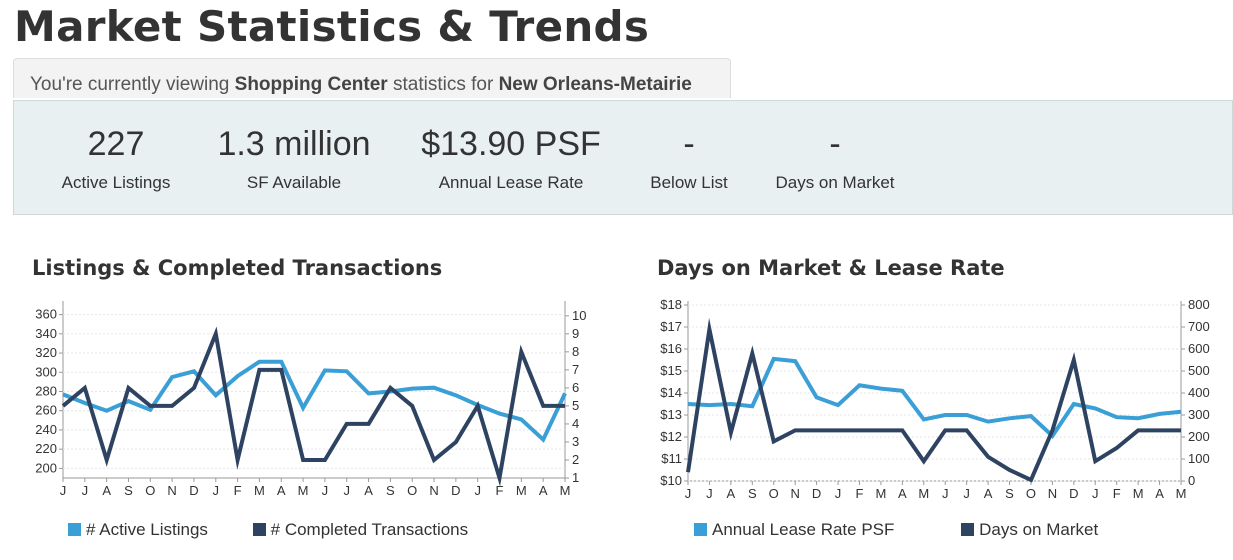  What do you see at coordinates (311, 84) in the screenshot?
I see `property-type: Shopping Center` at bounding box center [311, 84].